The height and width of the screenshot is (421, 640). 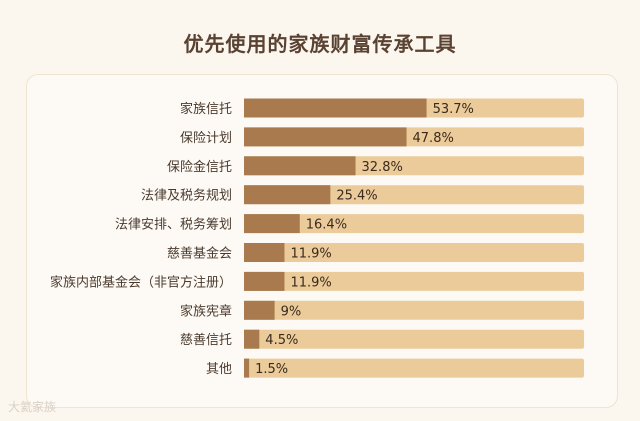 What do you see at coordinates (281, 340) in the screenshot?
I see `value-label: 4.5%` at bounding box center [281, 340].